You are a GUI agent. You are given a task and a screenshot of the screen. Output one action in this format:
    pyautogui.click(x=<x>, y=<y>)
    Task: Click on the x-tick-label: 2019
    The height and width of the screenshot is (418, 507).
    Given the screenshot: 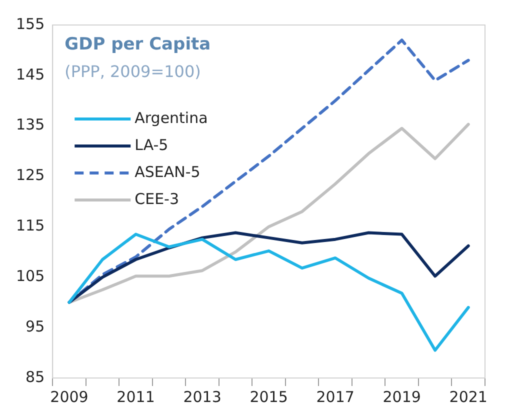 What is the action you would take?
    pyautogui.click(x=401, y=397)
    